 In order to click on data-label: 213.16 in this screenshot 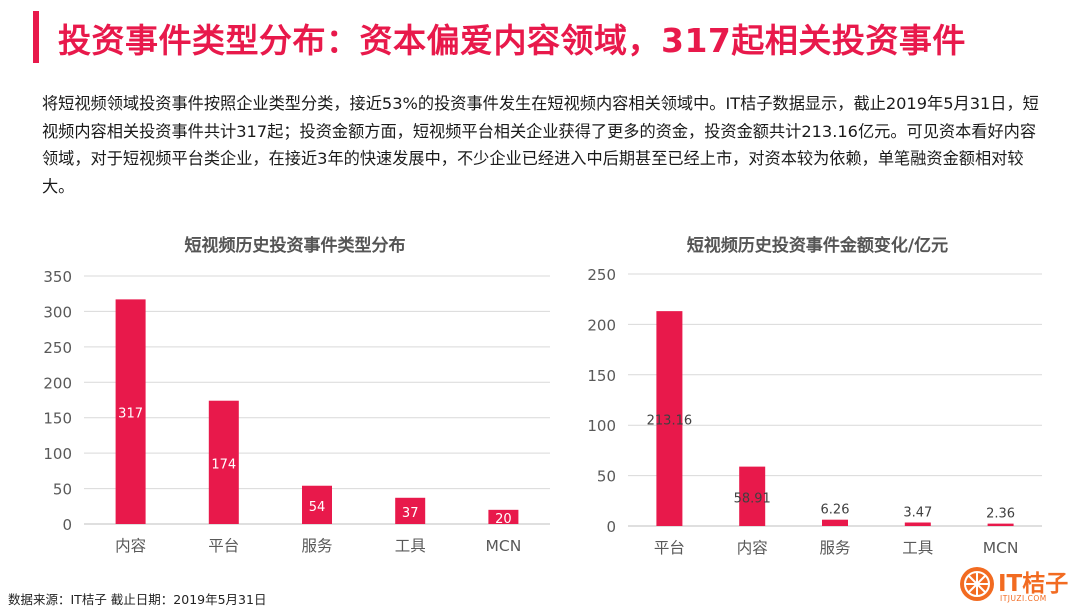, I will do `click(670, 421)`.